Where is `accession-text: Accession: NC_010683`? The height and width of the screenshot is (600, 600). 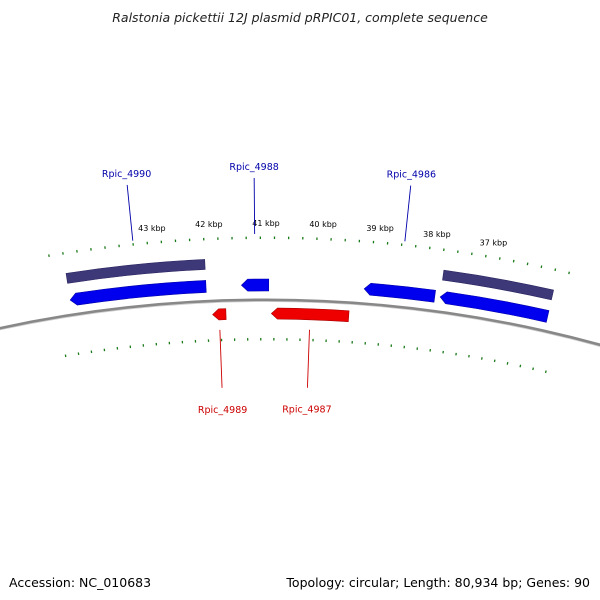
accession-text: Accession: NC_010683 is located at coordinates (80, 582).